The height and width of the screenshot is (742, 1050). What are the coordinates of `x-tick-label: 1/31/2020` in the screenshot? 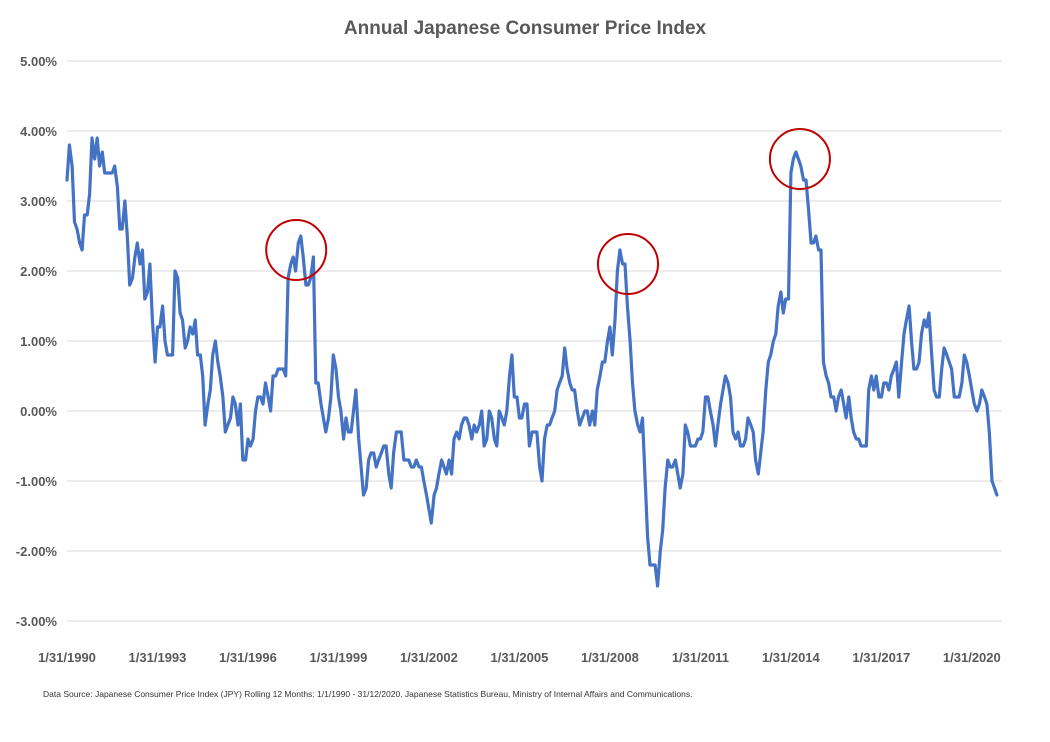 It's located at (972, 657).